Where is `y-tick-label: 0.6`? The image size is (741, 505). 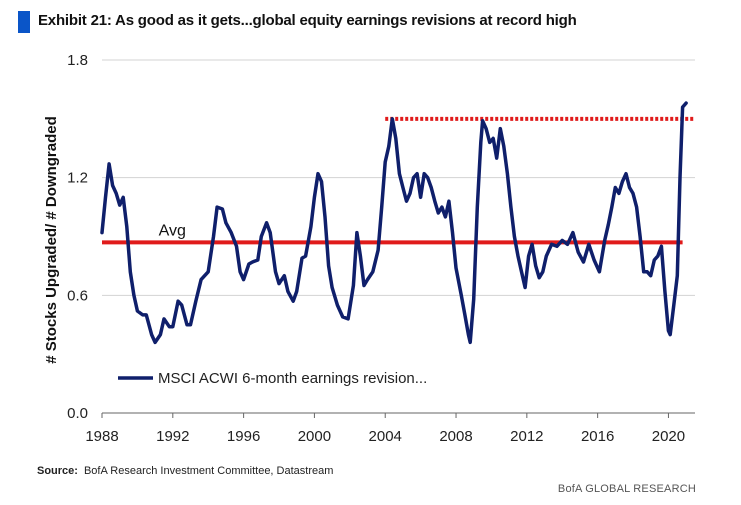
y-tick-label: 0.6 is located at coordinates (77, 295).